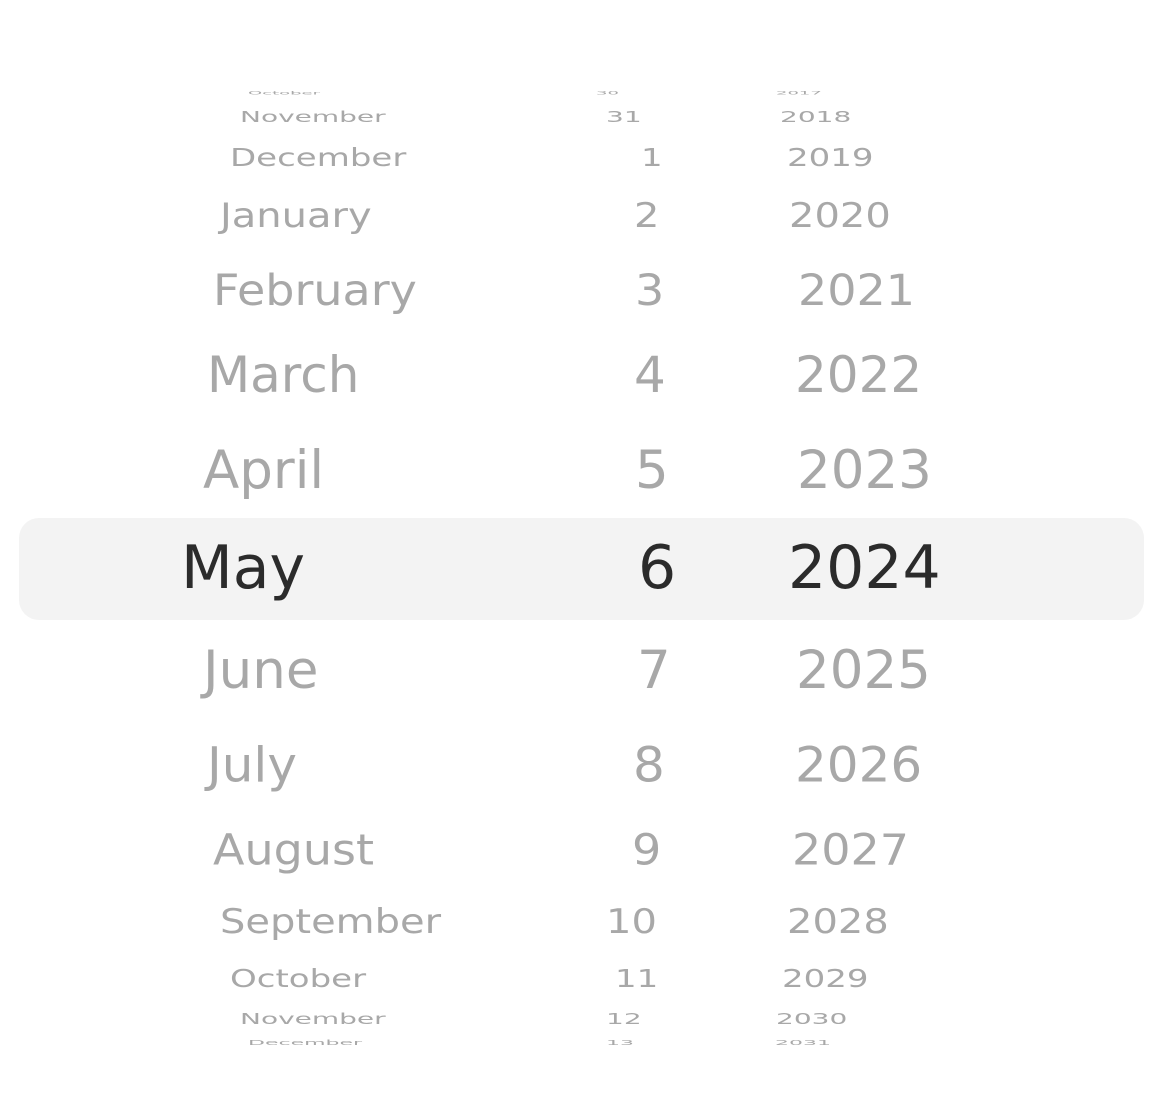 The height and width of the screenshot is (1114, 1153). Describe the element at coordinates (261, 670) in the screenshot. I see `month-value: June` at that location.